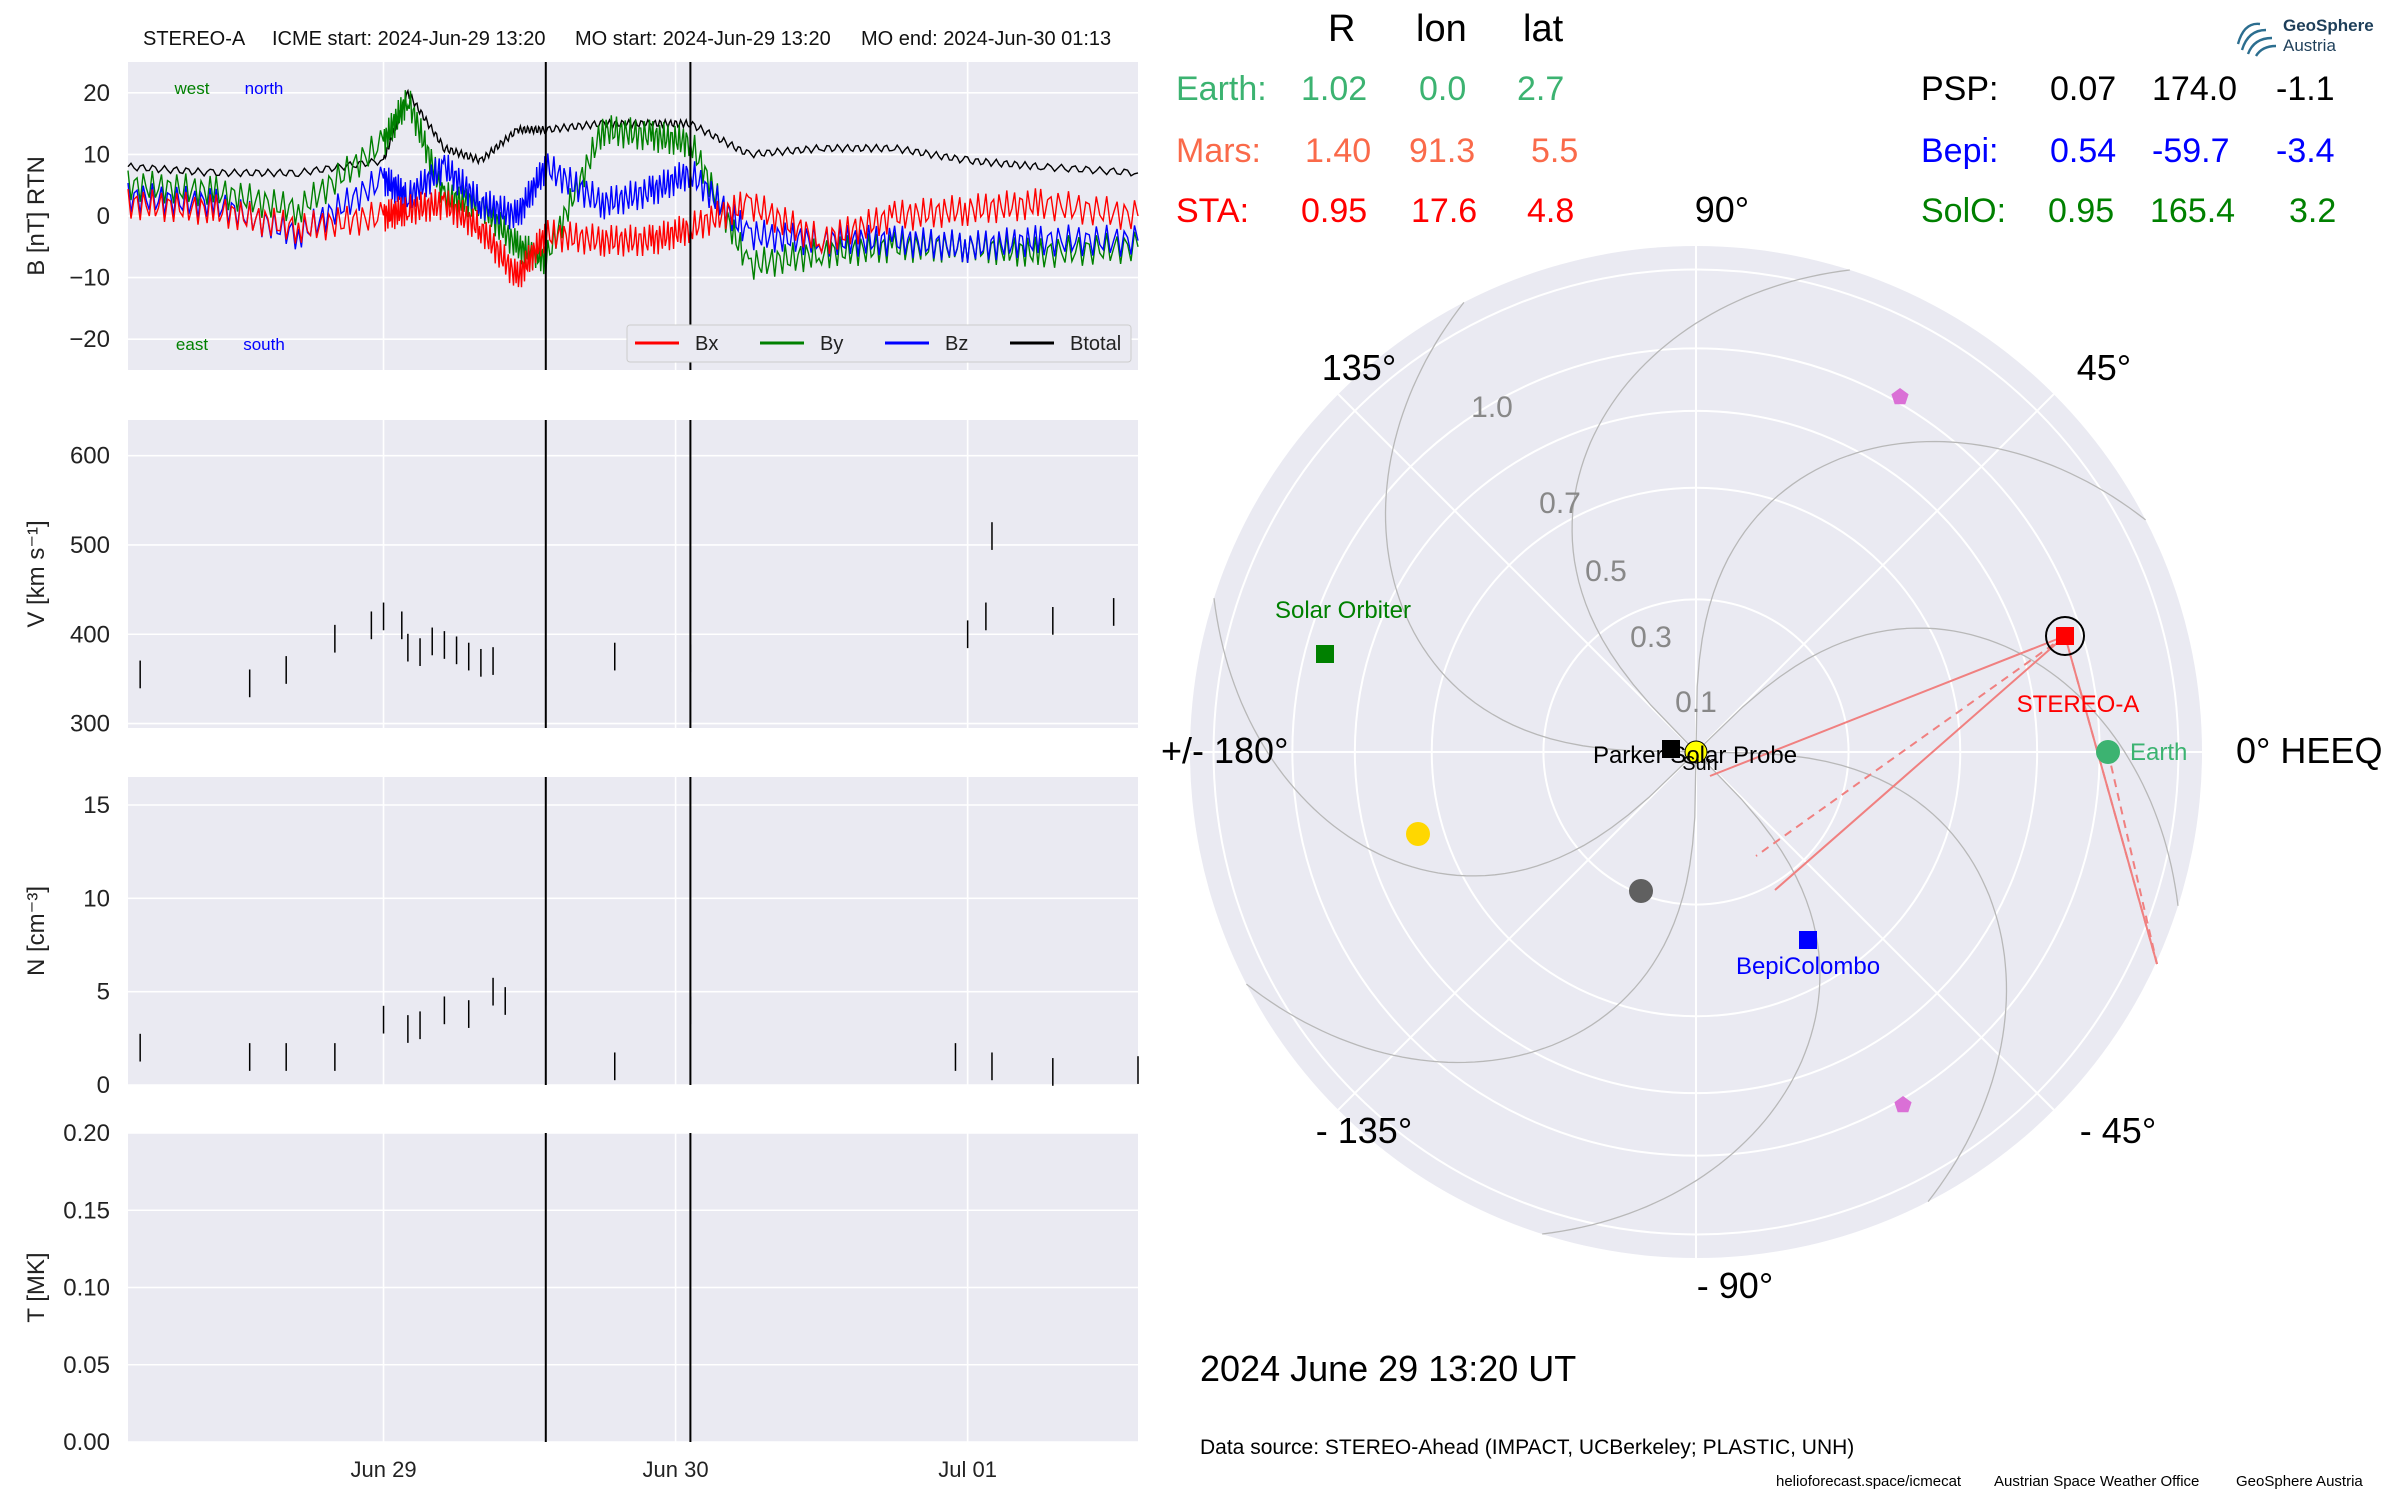  Describe the element at coordinates (90, 545) in the screenshot. I see `y-tick-label: 500` at that location.